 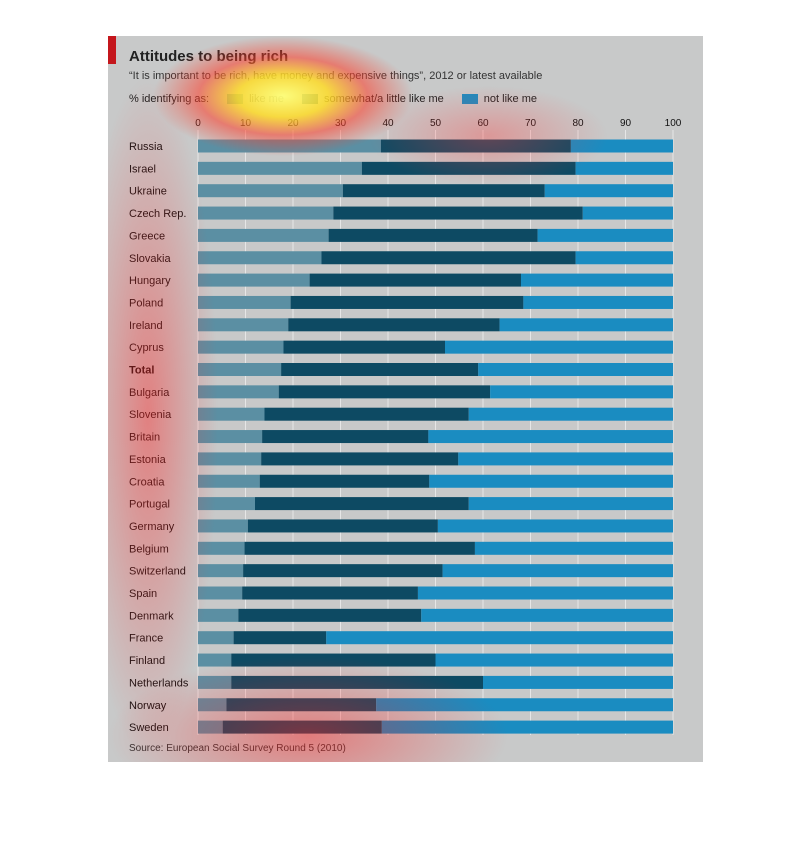 I want to click on x-tick-label: 0, so click(x=198, y=123).